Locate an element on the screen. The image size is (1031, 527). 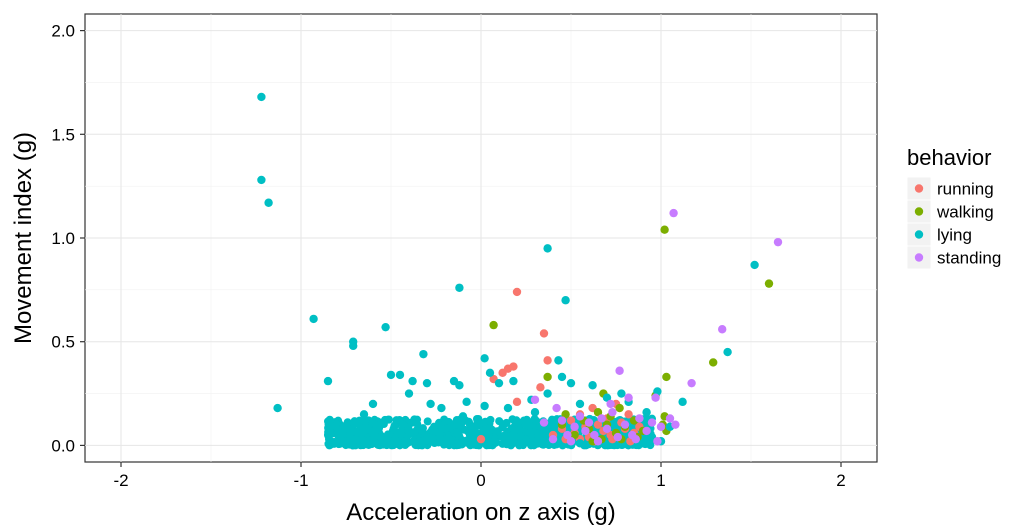
legend-swatch-walking is located at coordinates (919, 211).